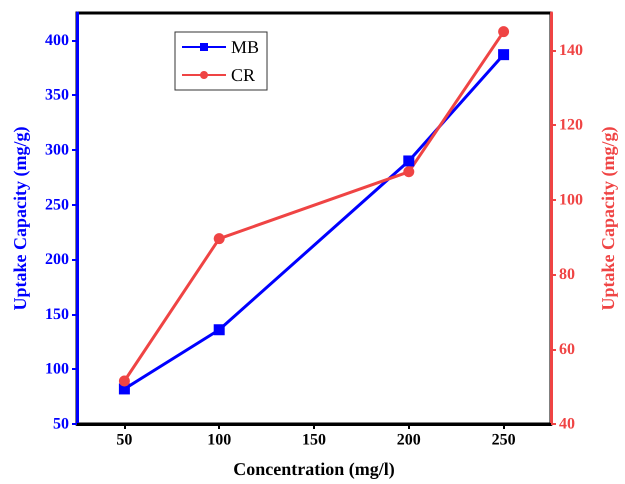  I want to click on y-tick-label: 150, so click(57, 314).